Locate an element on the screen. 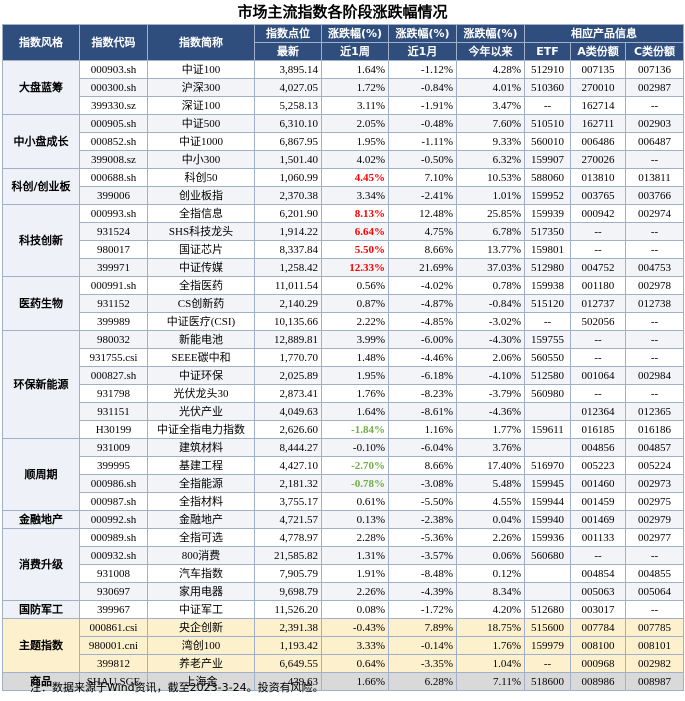  cell-name: 汽车指数 is located at coordinates (201, 573).